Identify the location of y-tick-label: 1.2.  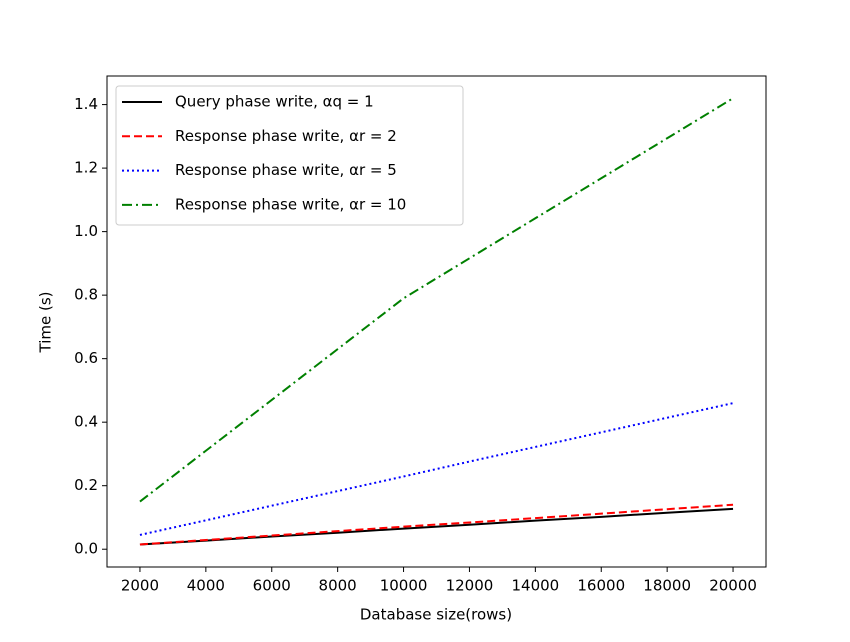
(86, 168).